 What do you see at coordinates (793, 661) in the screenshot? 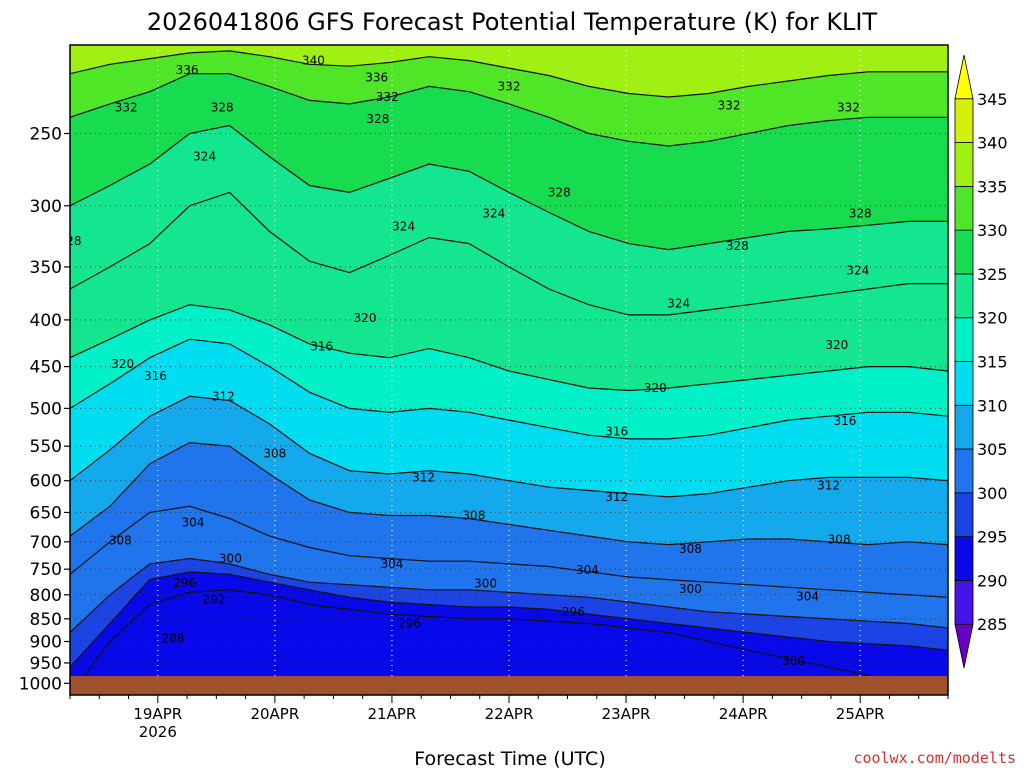
I see `contour-label-48: 300` at bounding box center [793, 661].